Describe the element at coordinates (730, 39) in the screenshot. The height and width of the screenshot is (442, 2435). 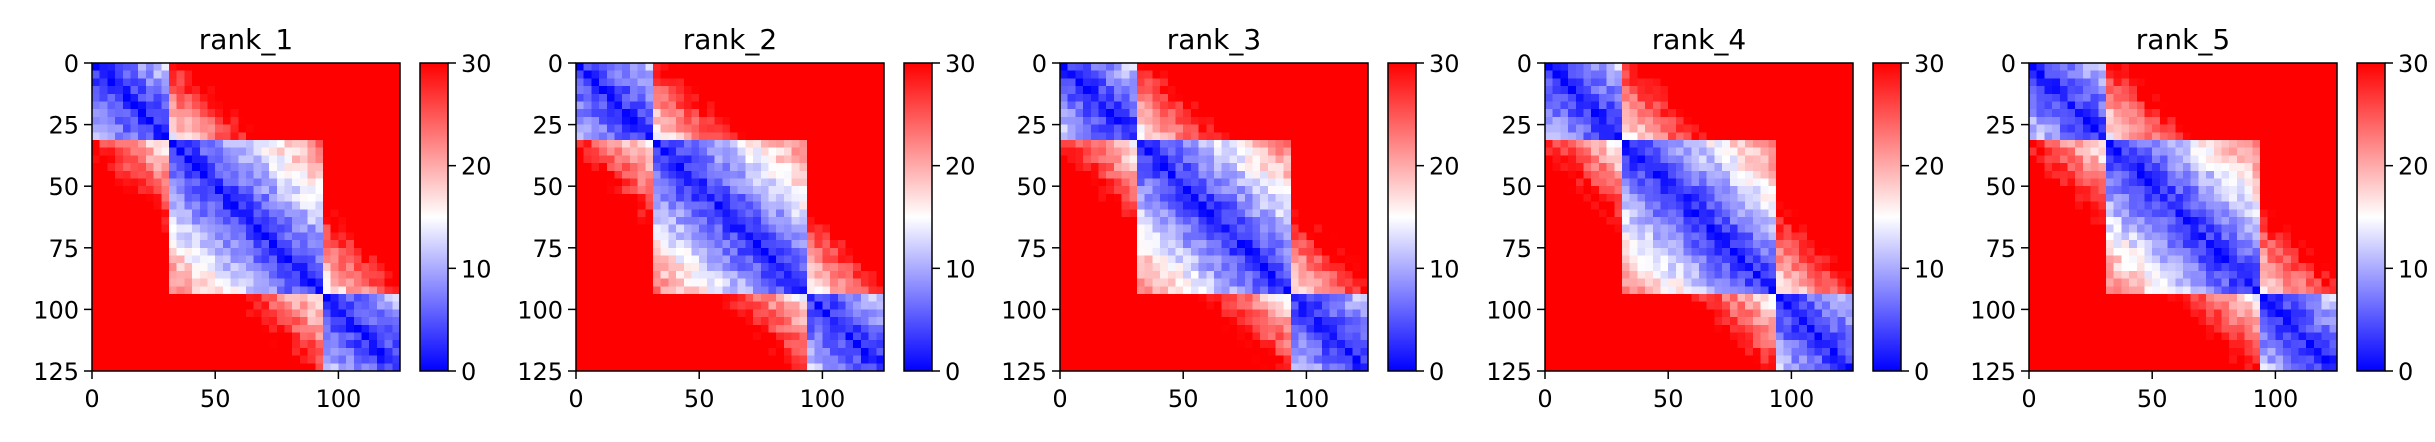
I see `panel-title: rank_2` at that location.